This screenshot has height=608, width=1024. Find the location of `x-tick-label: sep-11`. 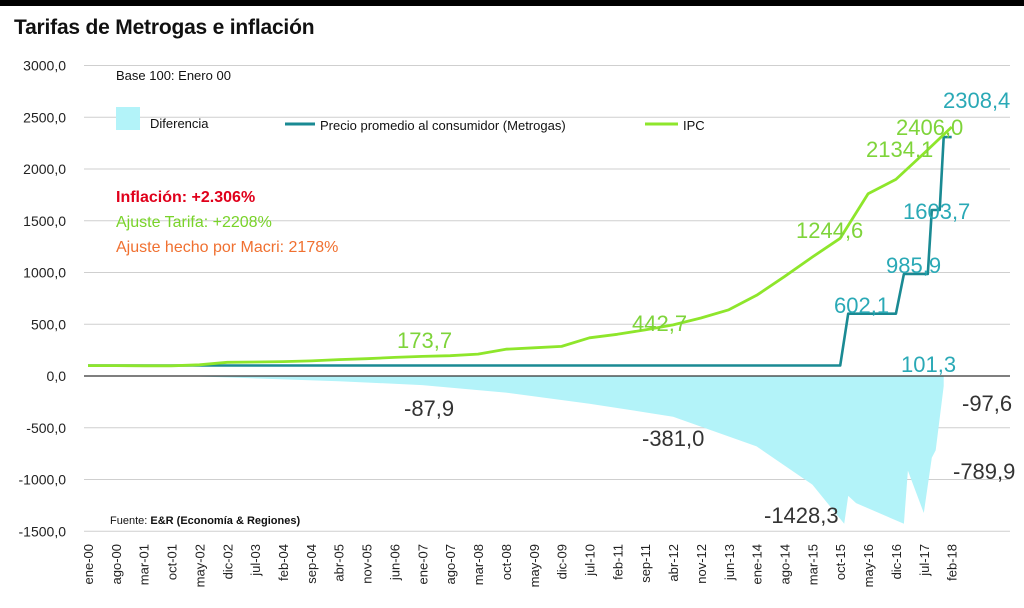

x-tick-label: sep-11 is located at coordinates (645, 563).